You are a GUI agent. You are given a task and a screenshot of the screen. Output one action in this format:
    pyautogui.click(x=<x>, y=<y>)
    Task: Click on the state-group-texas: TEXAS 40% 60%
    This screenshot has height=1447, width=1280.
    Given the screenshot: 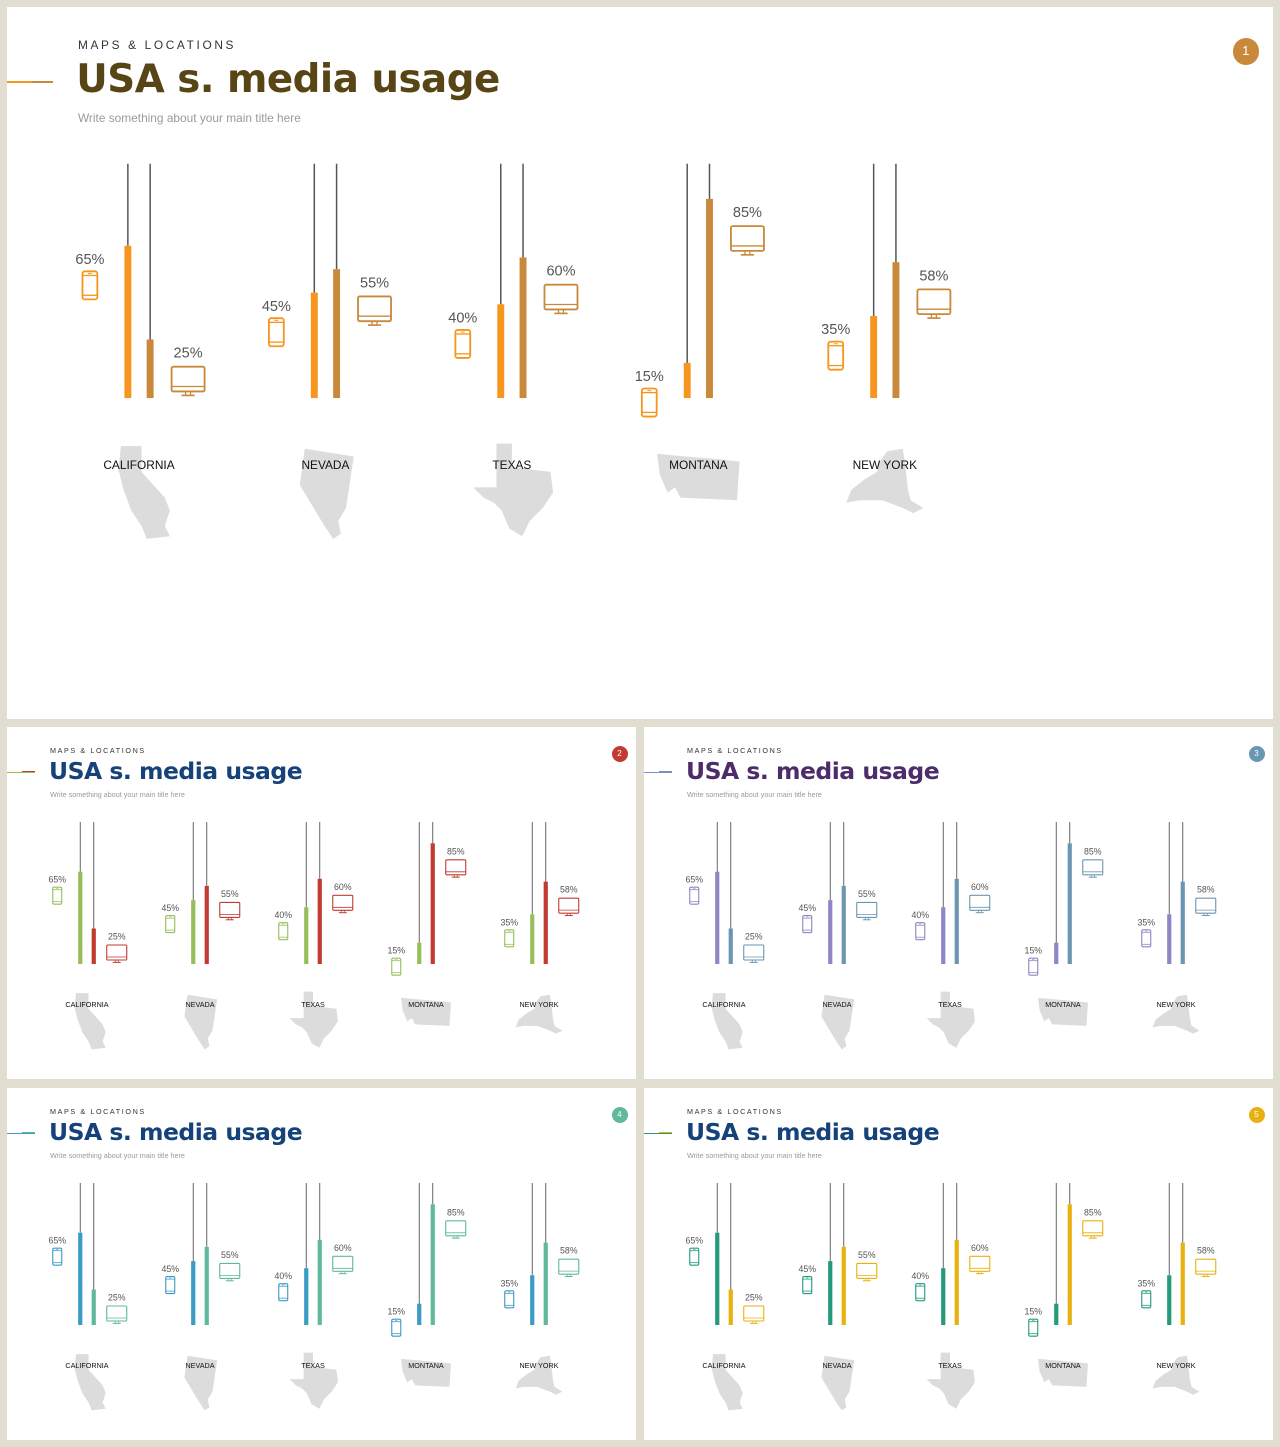 What is the action you would take?
    pyautogui.click(x=951, y=1296)
    